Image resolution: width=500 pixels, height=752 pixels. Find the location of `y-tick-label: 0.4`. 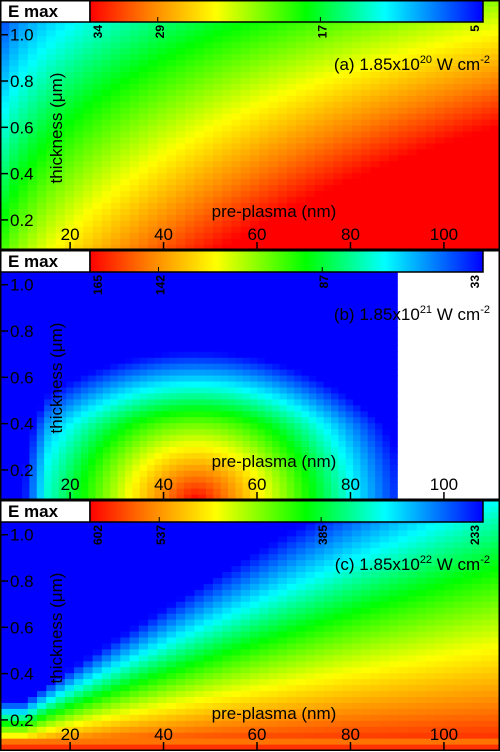

y-tick-label: 0.4 is located at coordinates (22, 424).